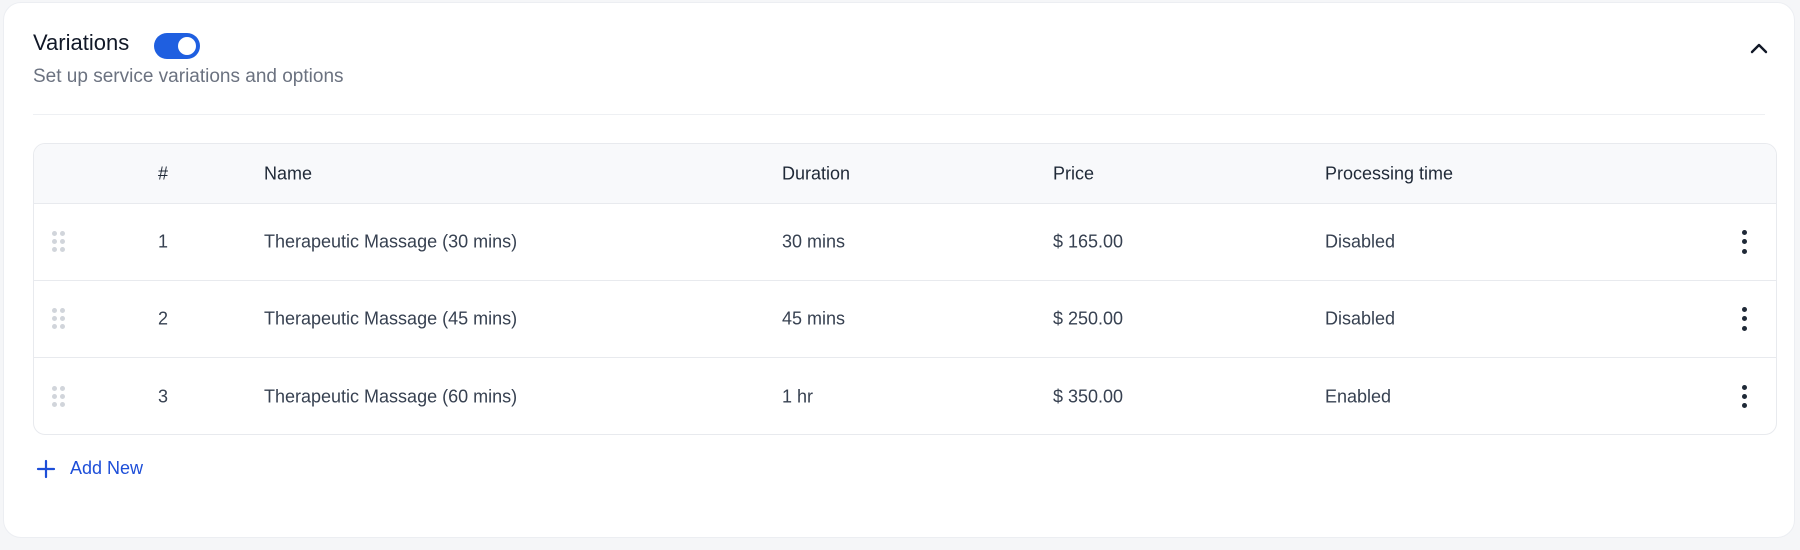 The image size is (1800, 550). Describe the element at coordinates (1389, 173) in the screenshot. I see `header-processing-time: Processing time` at that location.